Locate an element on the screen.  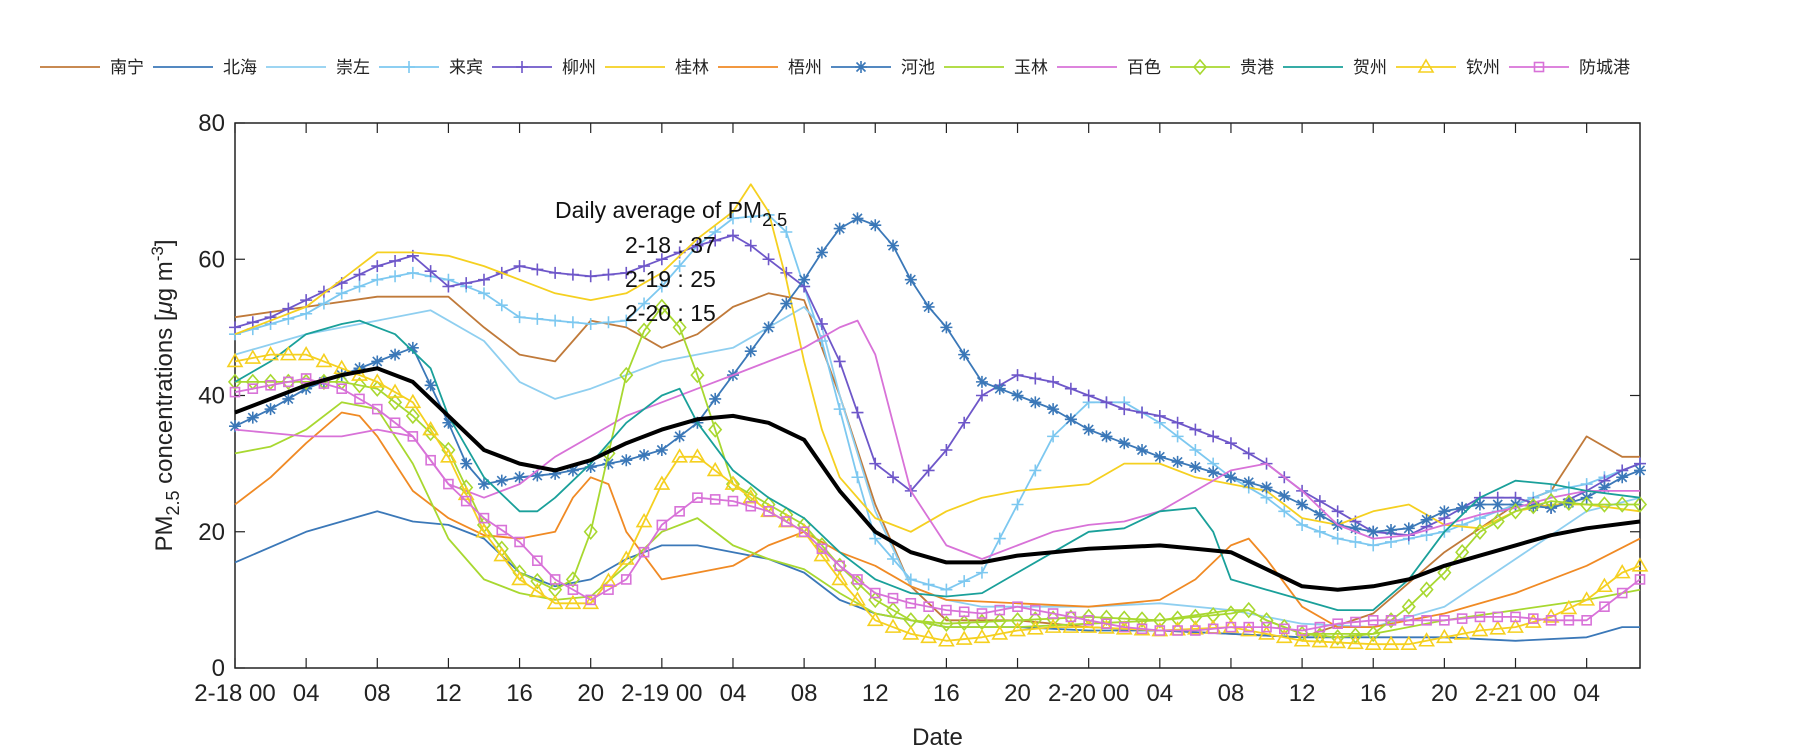
legend-item: 河池 is located at coordinates (883, 67).